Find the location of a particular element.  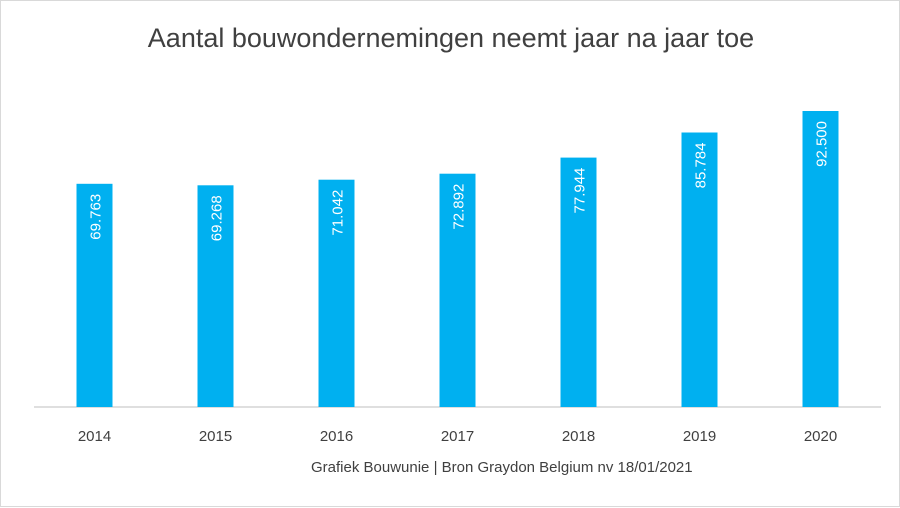

x-tick-label-2016: 2016 is located at coordinates (336, 436).